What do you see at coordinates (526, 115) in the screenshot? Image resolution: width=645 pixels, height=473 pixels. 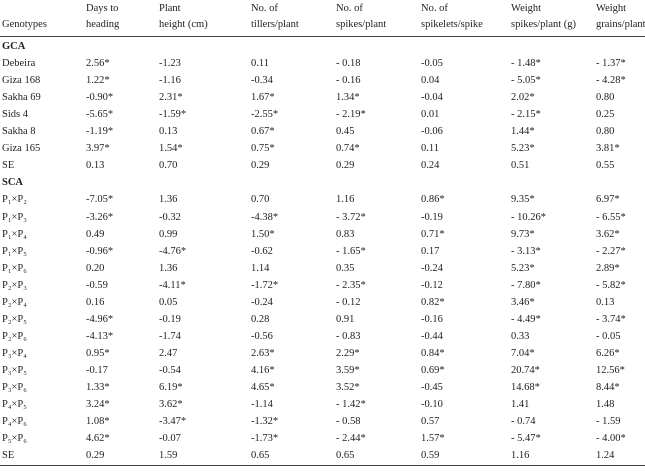 I see `table-cell: - 2.15*` at bounding box center [526, 115].